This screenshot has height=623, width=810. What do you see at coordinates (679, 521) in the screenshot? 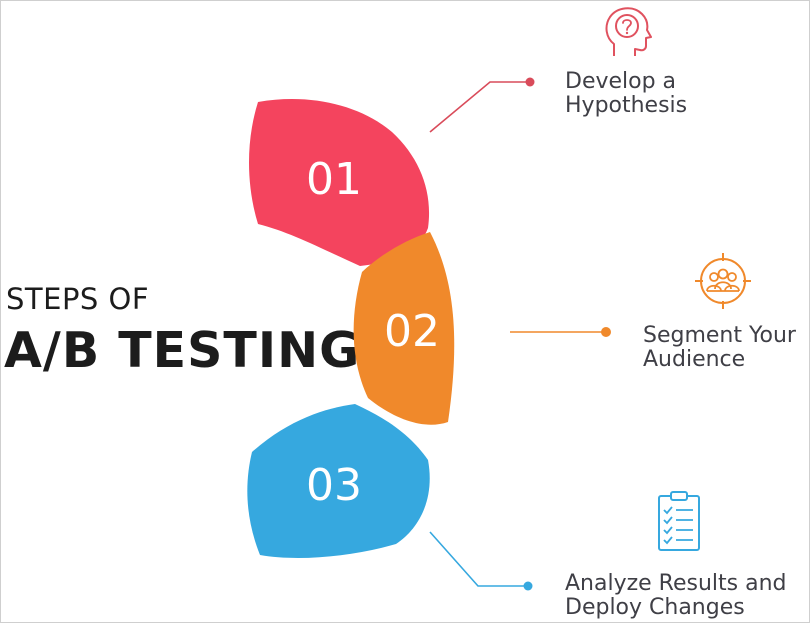
I see `clipboard-checklist-icon` at bounding box center [679, 521].